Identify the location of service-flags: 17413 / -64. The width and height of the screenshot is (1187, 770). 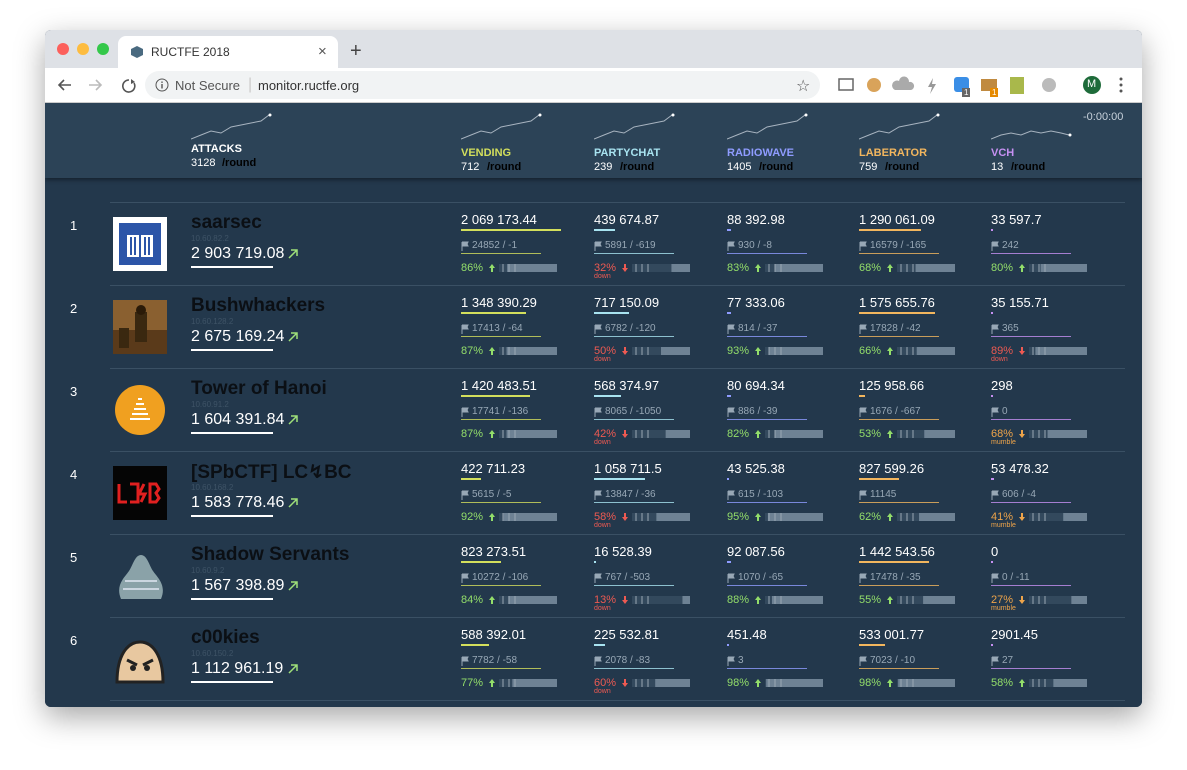
(497, 328).